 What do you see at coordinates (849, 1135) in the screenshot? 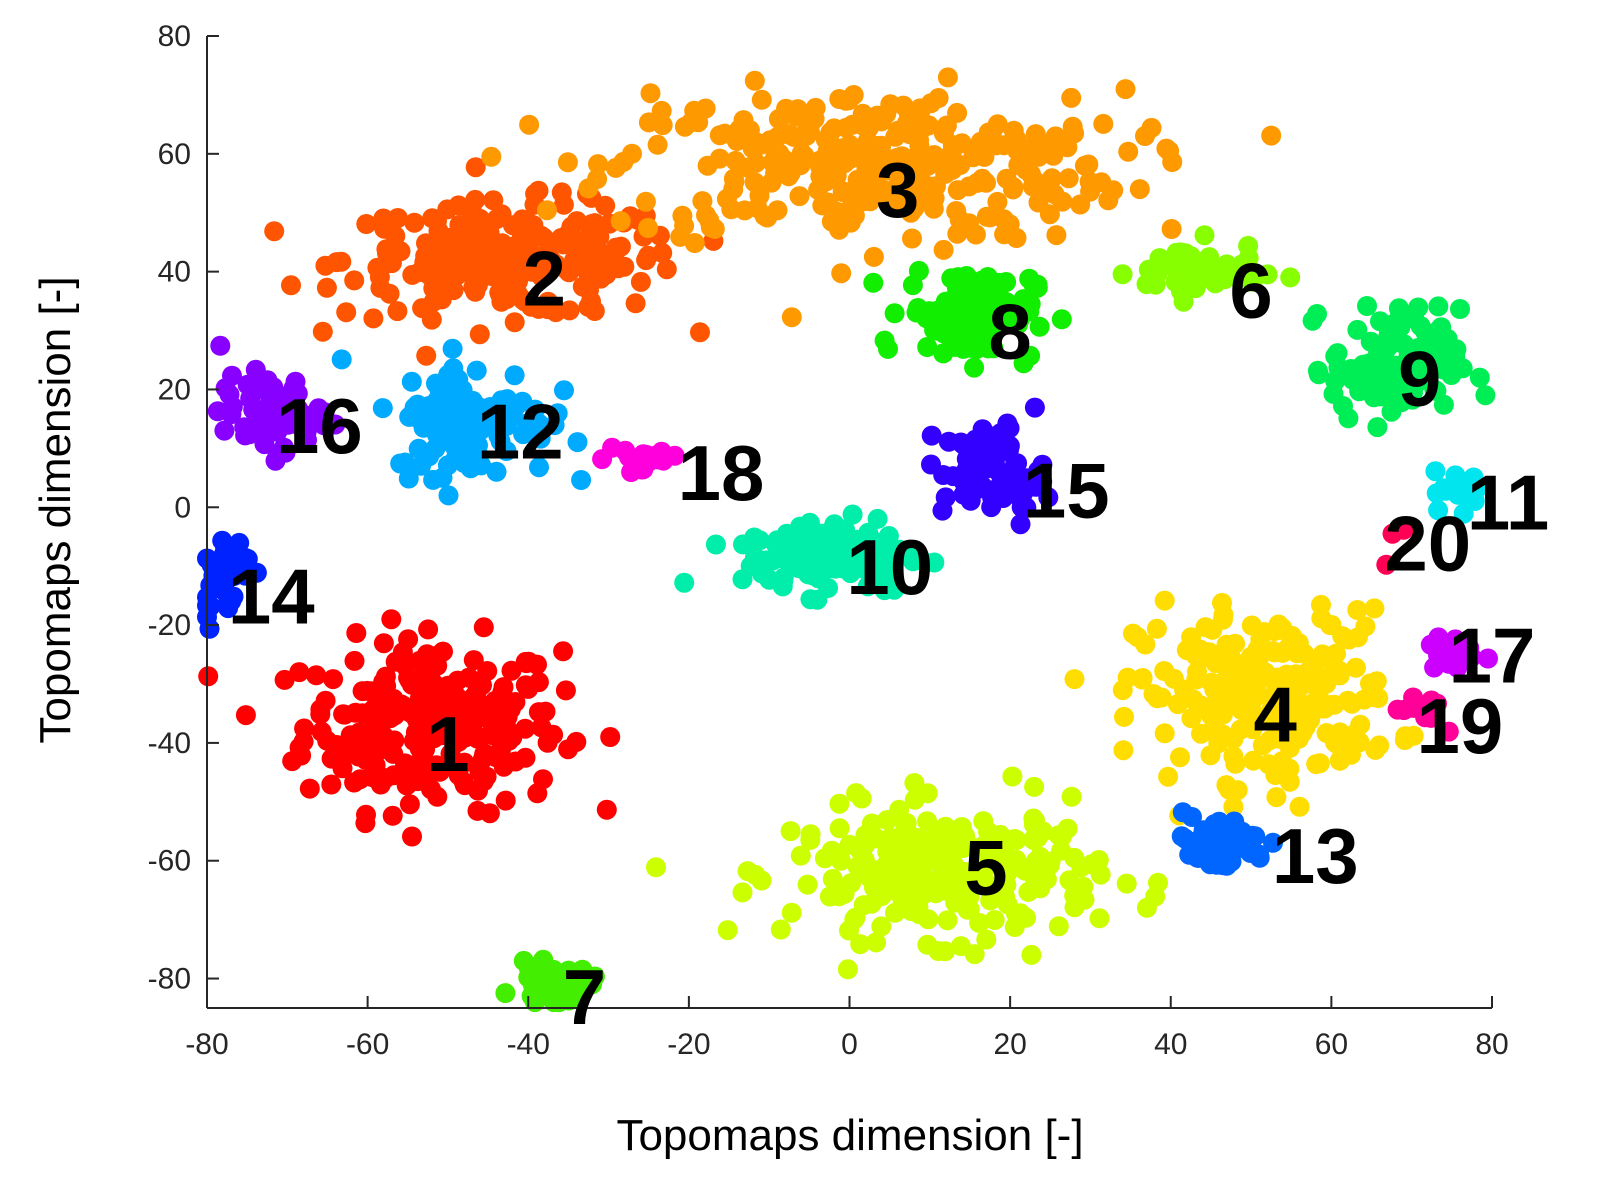
I see `x-axis-title: Topomaps dimension [-]` at bounding box center [849, 1135].